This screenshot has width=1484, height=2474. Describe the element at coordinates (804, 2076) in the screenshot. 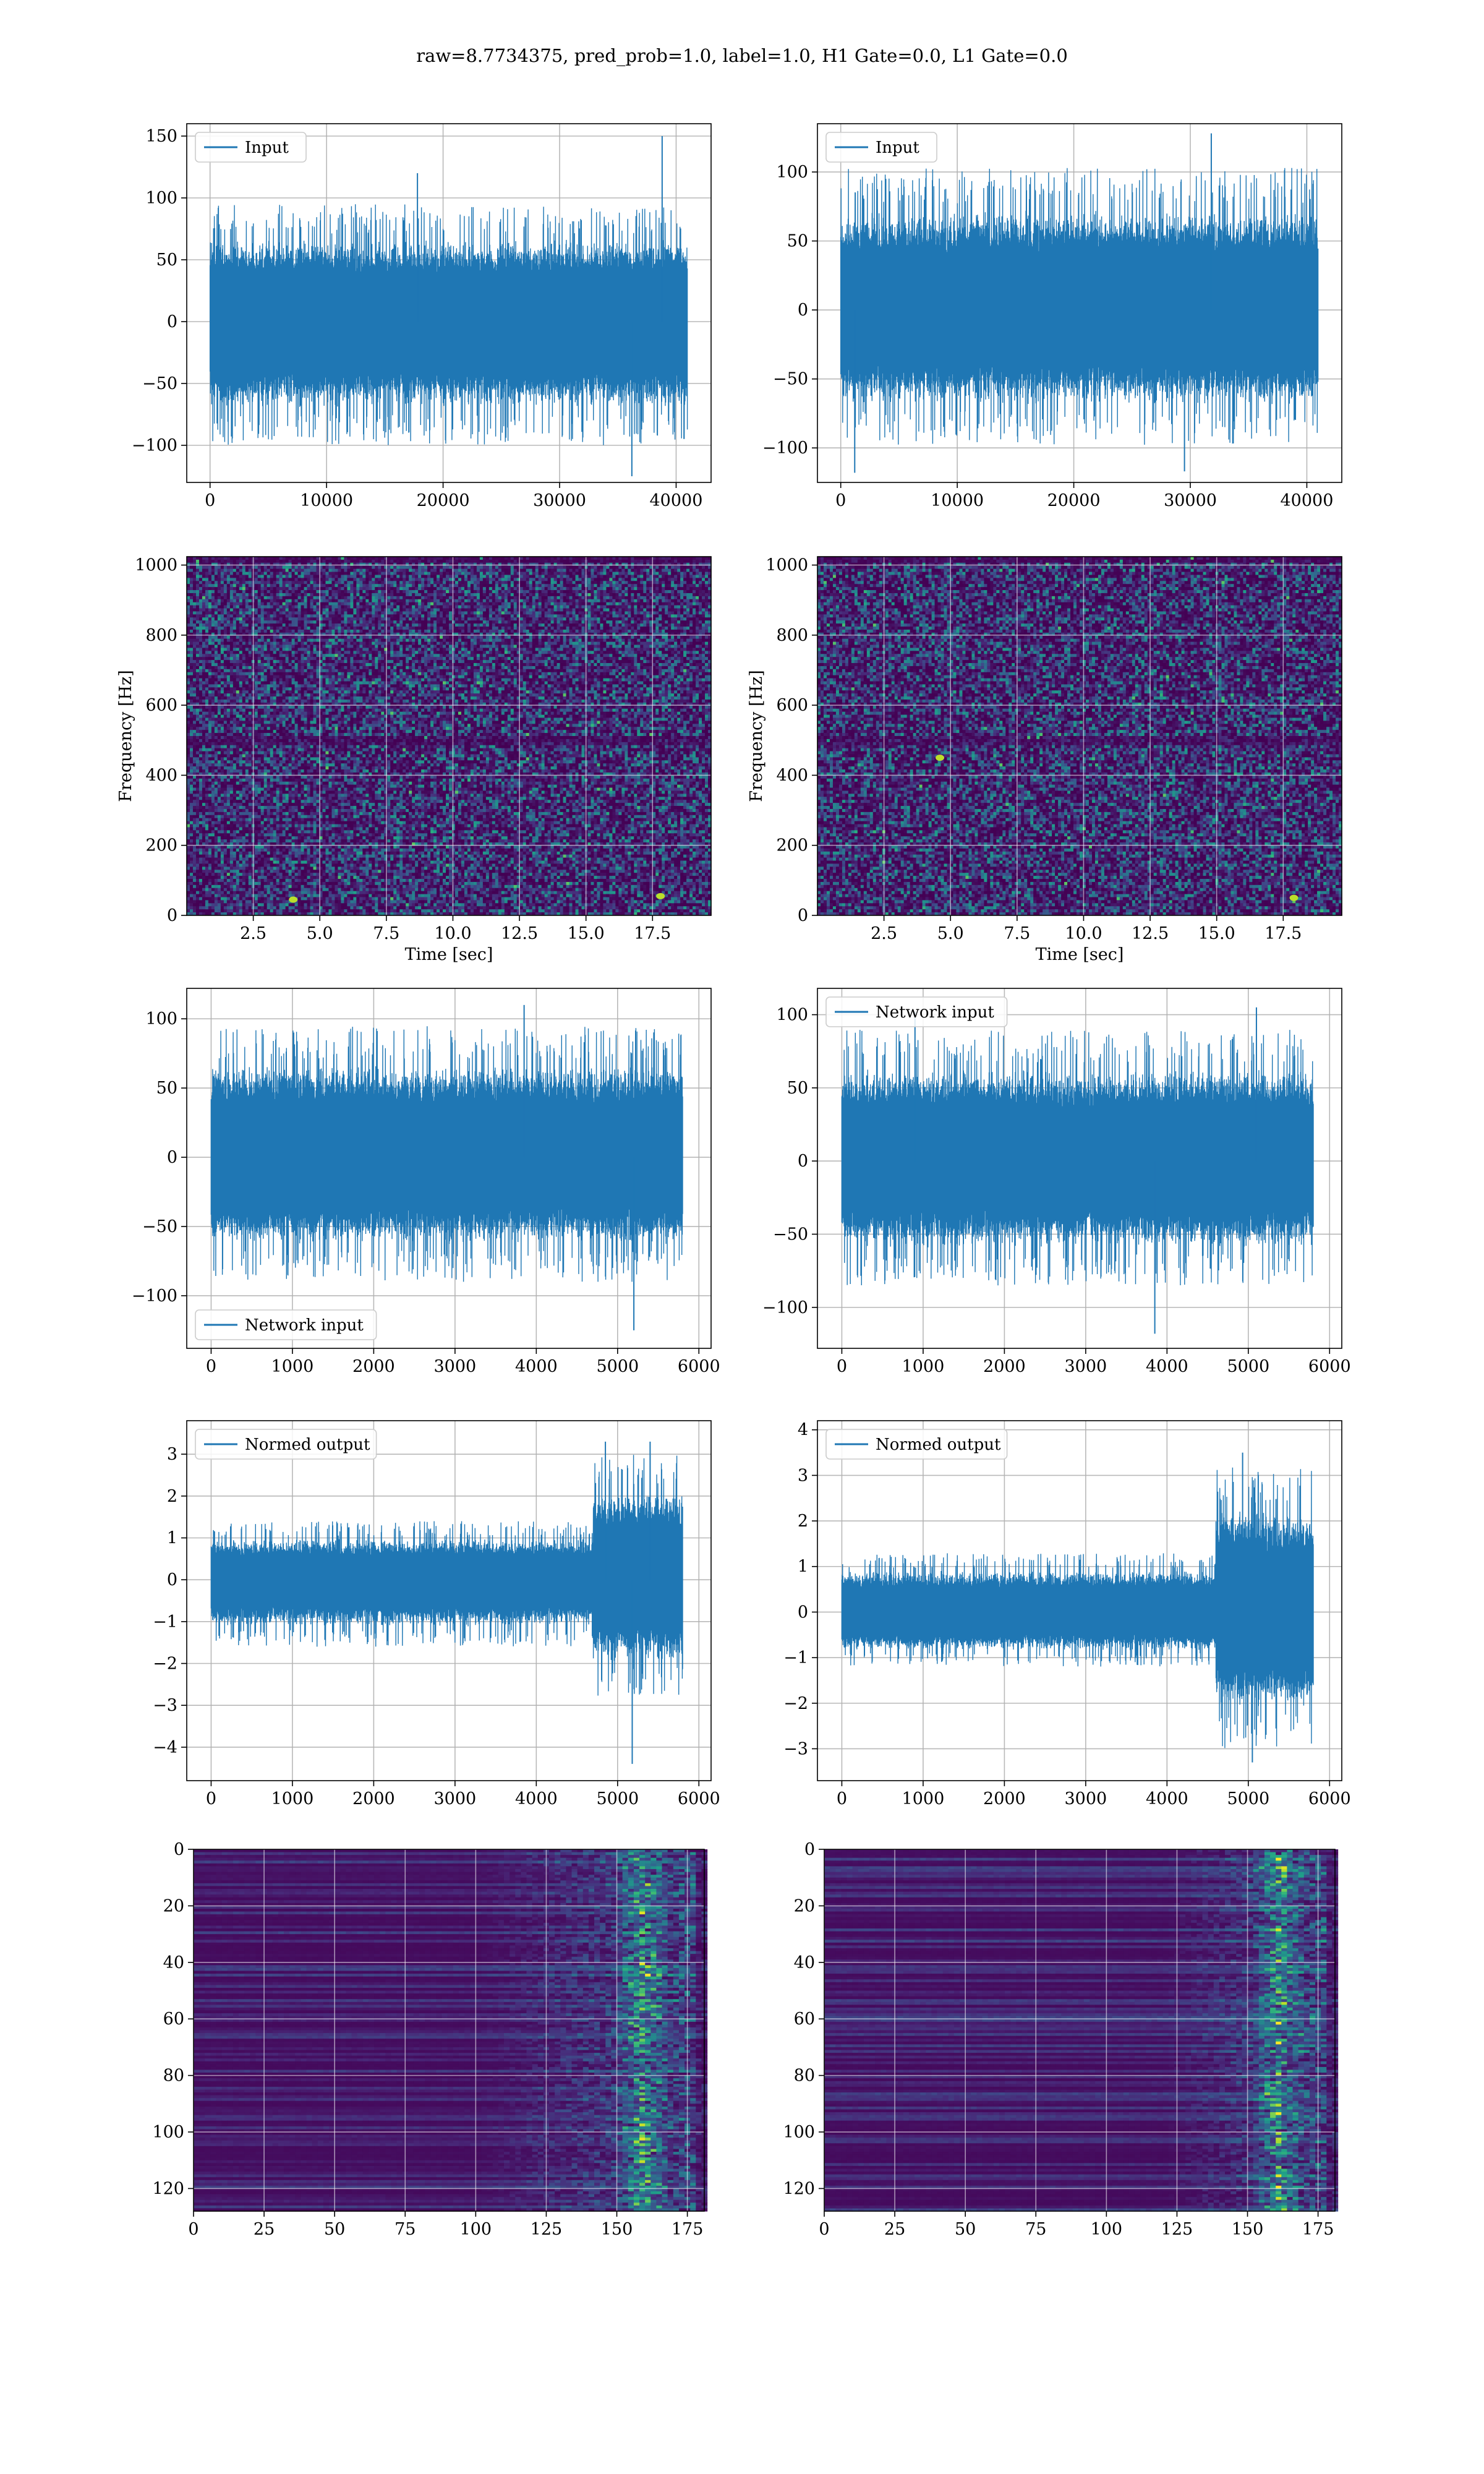

I see `y-tick-label: 80` at that location.